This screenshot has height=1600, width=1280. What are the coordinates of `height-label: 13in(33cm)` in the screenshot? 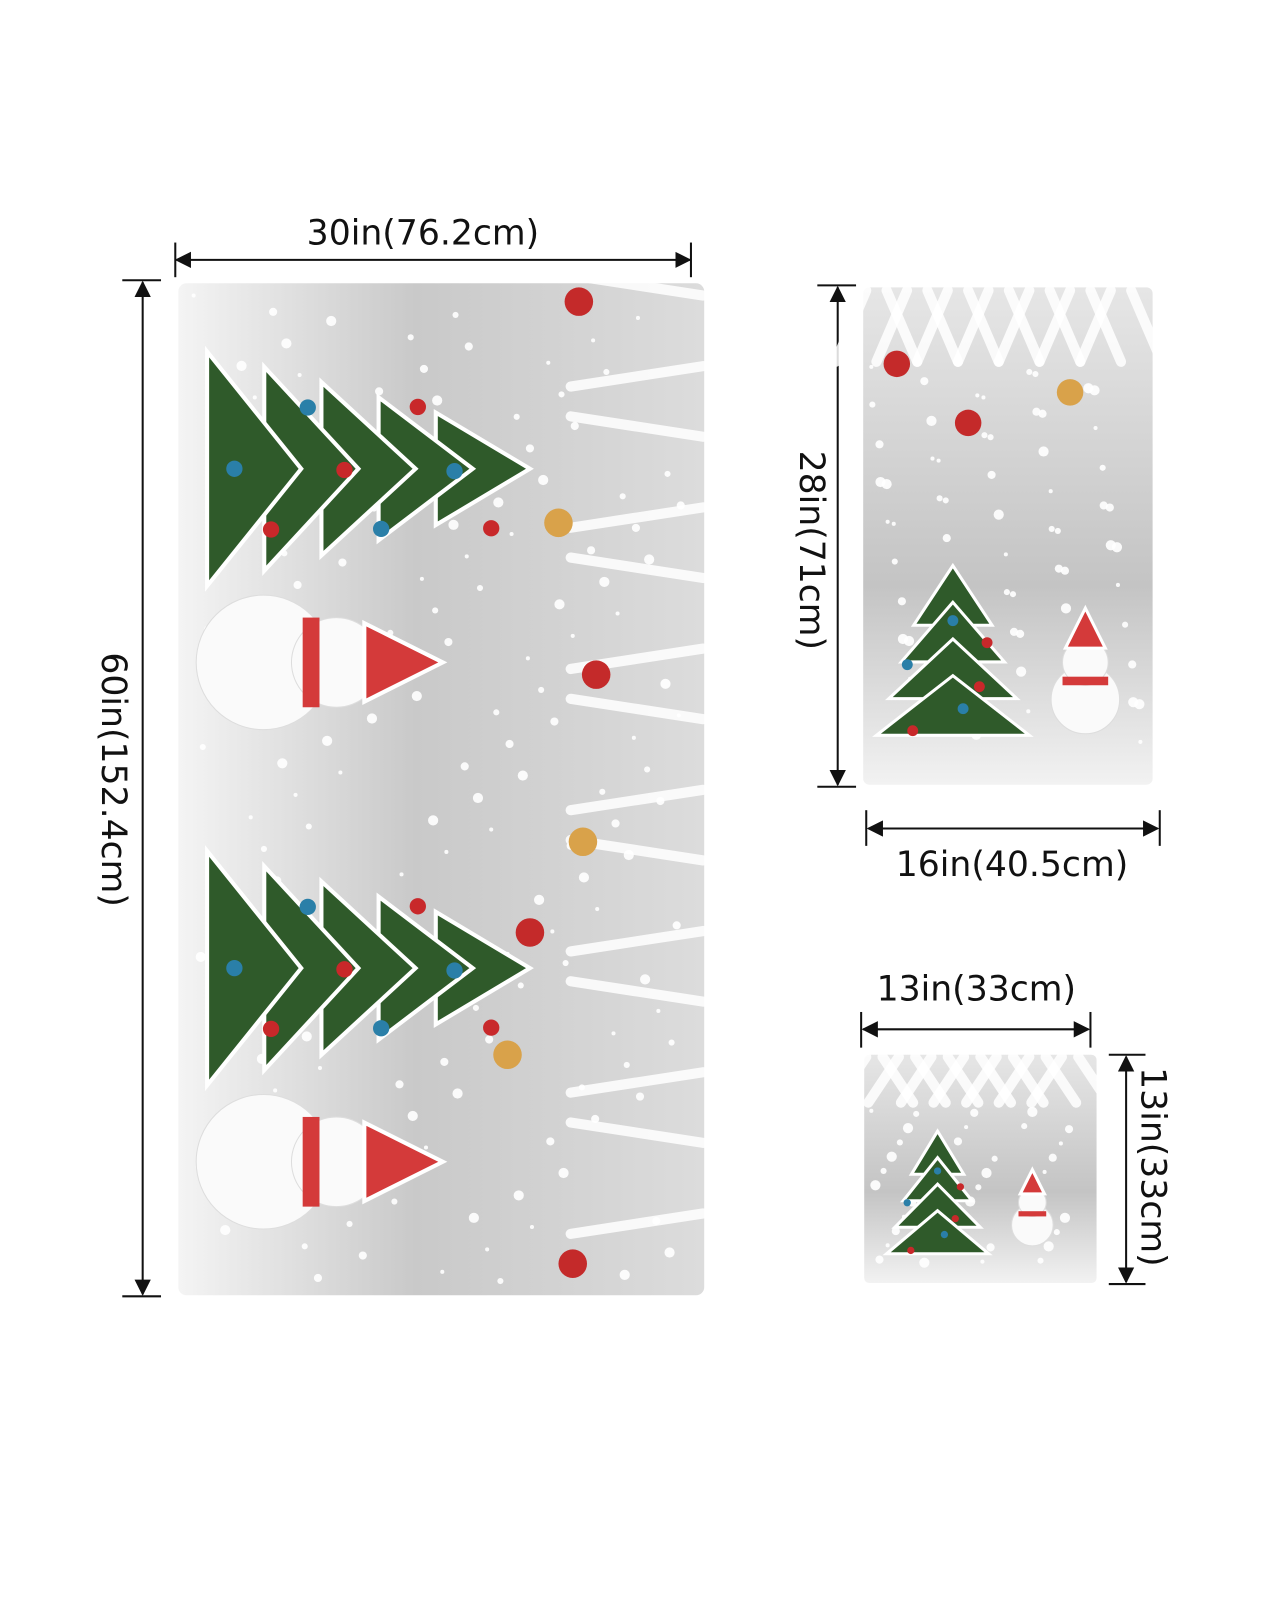 It's located at (1153, 1166).